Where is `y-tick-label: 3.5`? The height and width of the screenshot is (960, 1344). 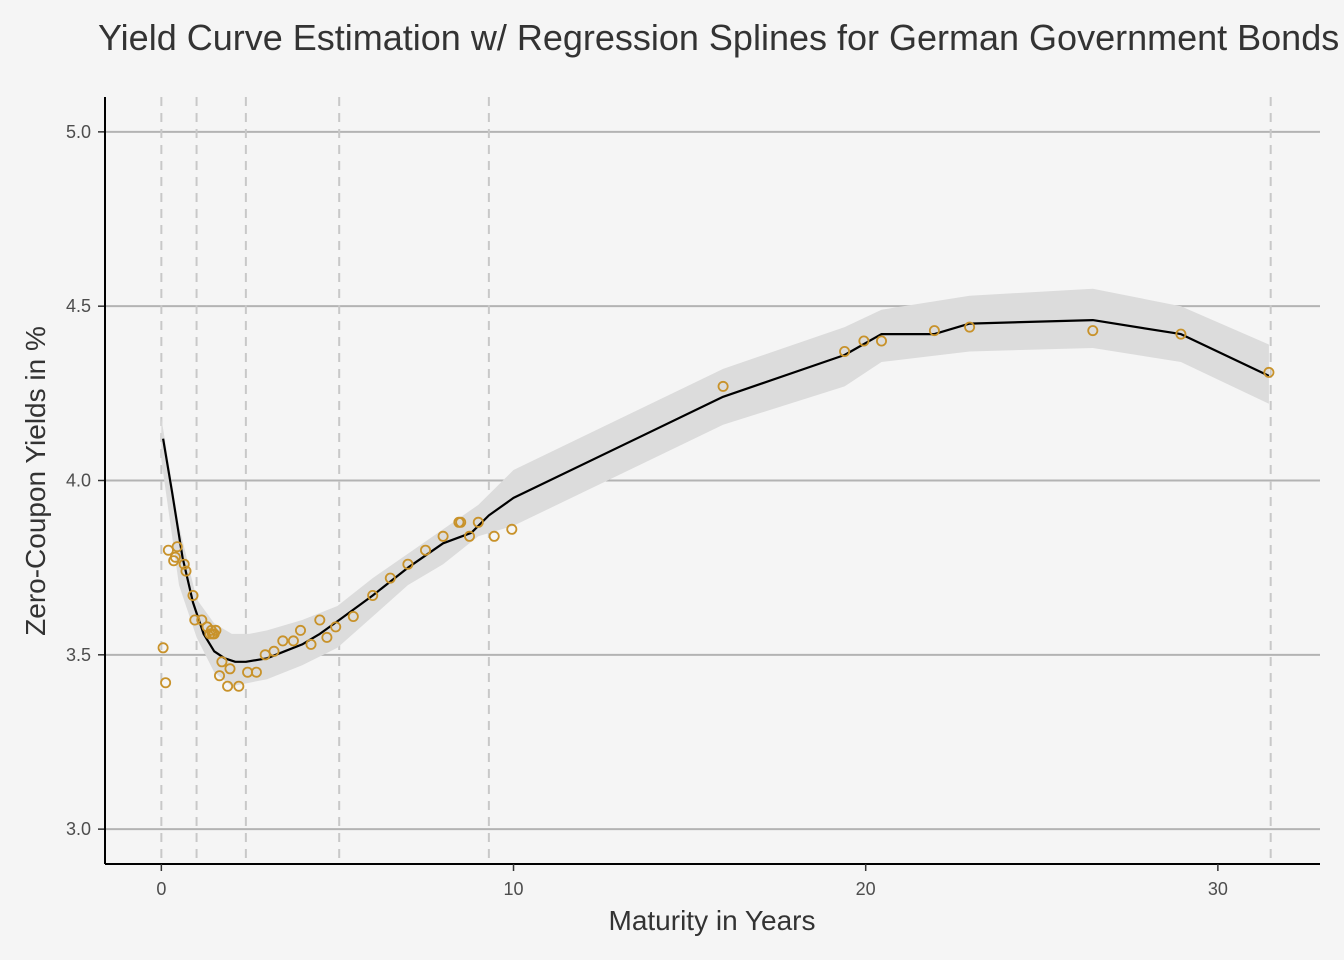 y-tick-label: 3.5 is located at coordinates (78, 655).